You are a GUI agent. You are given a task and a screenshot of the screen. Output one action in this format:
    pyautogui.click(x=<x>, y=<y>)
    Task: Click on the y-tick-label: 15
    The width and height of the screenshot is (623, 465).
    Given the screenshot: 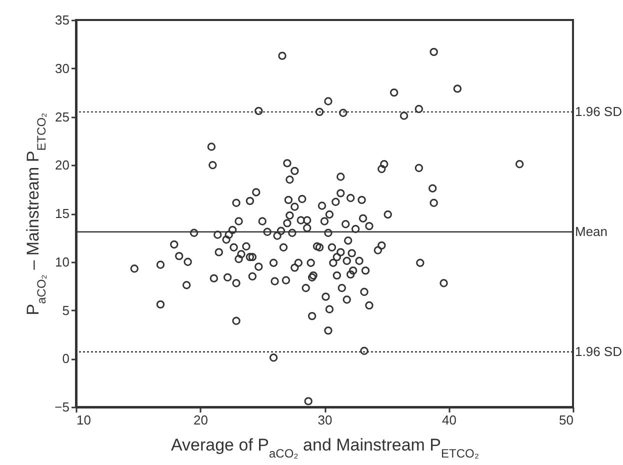 What is the action you would take?
    pyautogui.click(x=62, y=213)
    